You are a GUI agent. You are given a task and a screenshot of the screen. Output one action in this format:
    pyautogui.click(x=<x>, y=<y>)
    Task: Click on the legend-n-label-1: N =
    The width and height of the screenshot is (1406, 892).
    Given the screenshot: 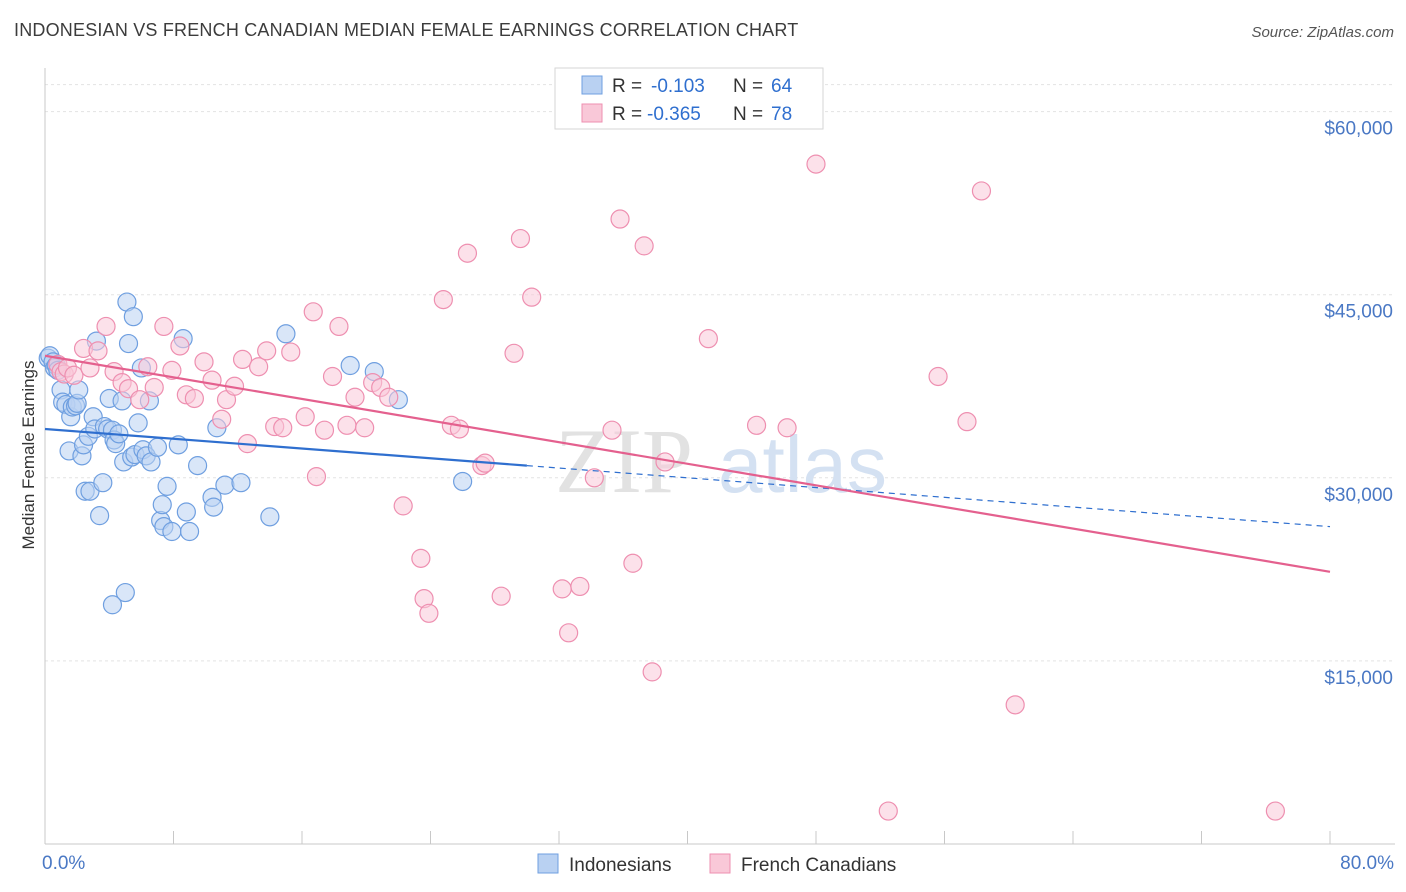 What is the action you would take?
    pyautogui.click(x=748, y=86)
    